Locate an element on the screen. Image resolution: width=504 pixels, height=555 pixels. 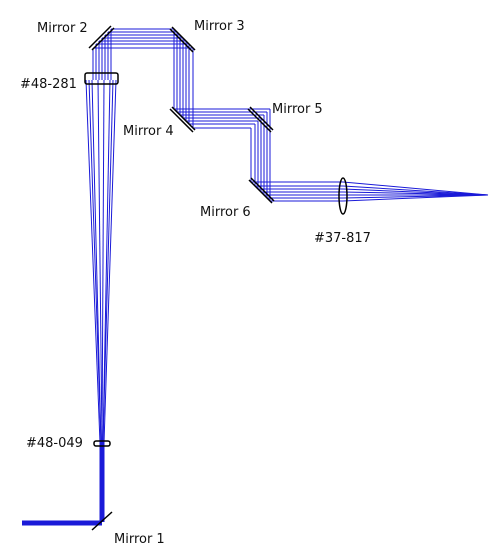
lens-48-049-shape is located at coordinates (102, 443).